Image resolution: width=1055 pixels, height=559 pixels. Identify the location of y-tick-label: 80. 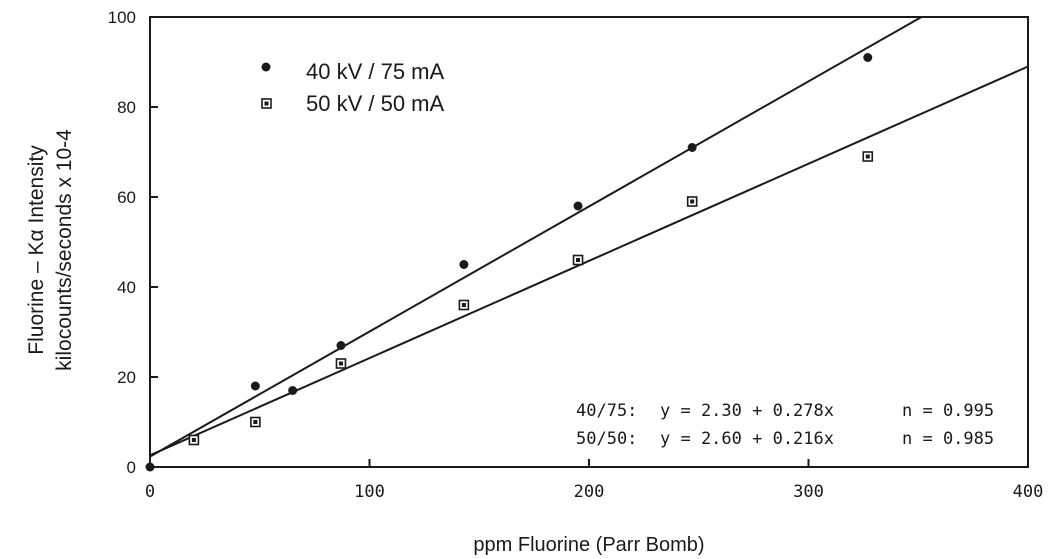
(126, 107).